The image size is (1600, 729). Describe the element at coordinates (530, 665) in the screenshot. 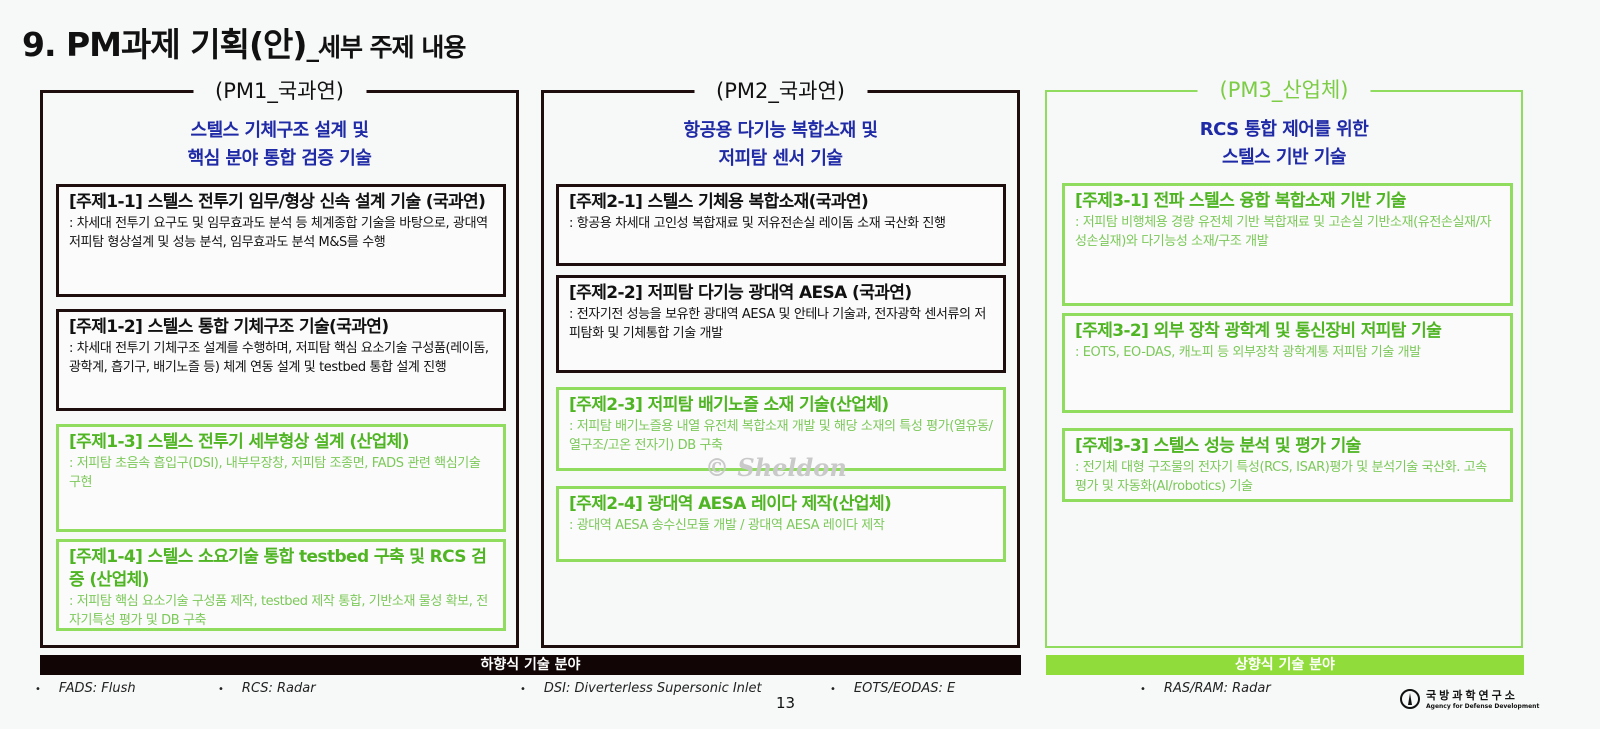

I see `topdown-bar: 하향식 기술 분야` at that location.